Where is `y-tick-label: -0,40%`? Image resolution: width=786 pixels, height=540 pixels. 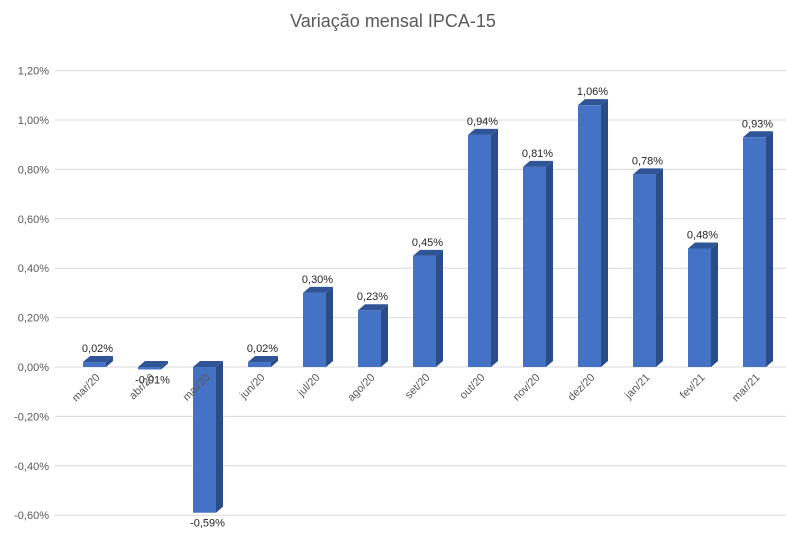 y-tick-label: -0,40% is located at coordinates (31, 467).